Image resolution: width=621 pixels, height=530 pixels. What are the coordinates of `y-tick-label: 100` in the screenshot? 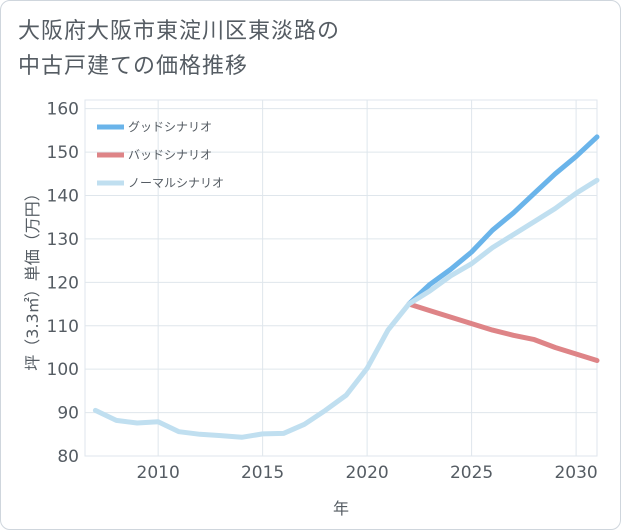 It's located at (63, 370).